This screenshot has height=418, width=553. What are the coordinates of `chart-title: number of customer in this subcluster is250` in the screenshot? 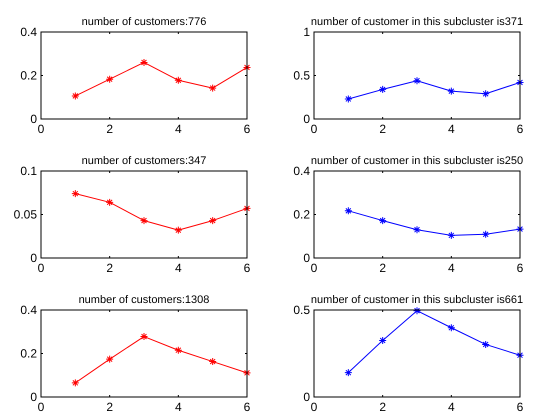 It's located at (417, 161).